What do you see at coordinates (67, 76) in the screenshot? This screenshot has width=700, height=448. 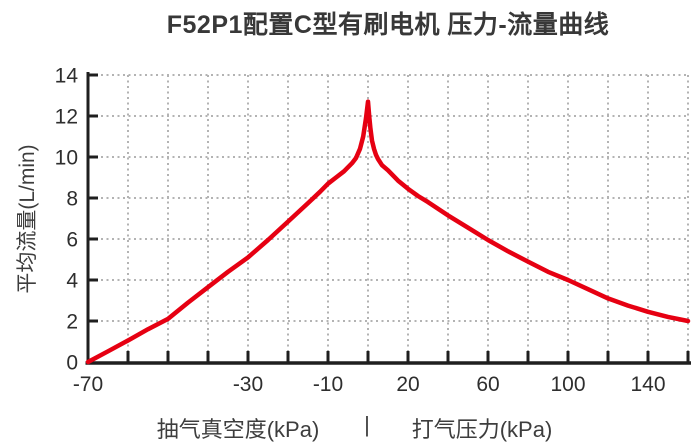 I see `y-tick-label: 14` at bounding box center [67, 76].